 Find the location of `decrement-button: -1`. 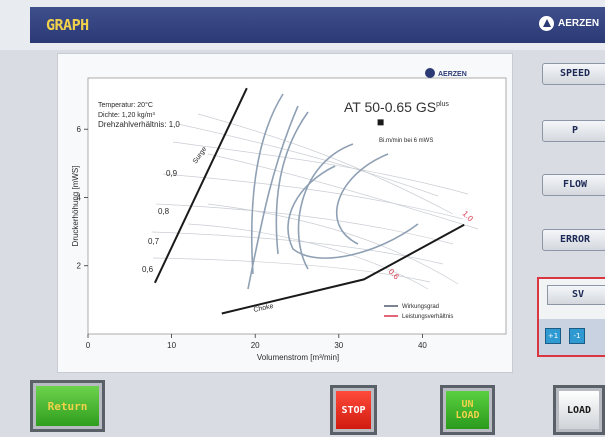

decrement-button: -1 is located at coordinates (577, 336).